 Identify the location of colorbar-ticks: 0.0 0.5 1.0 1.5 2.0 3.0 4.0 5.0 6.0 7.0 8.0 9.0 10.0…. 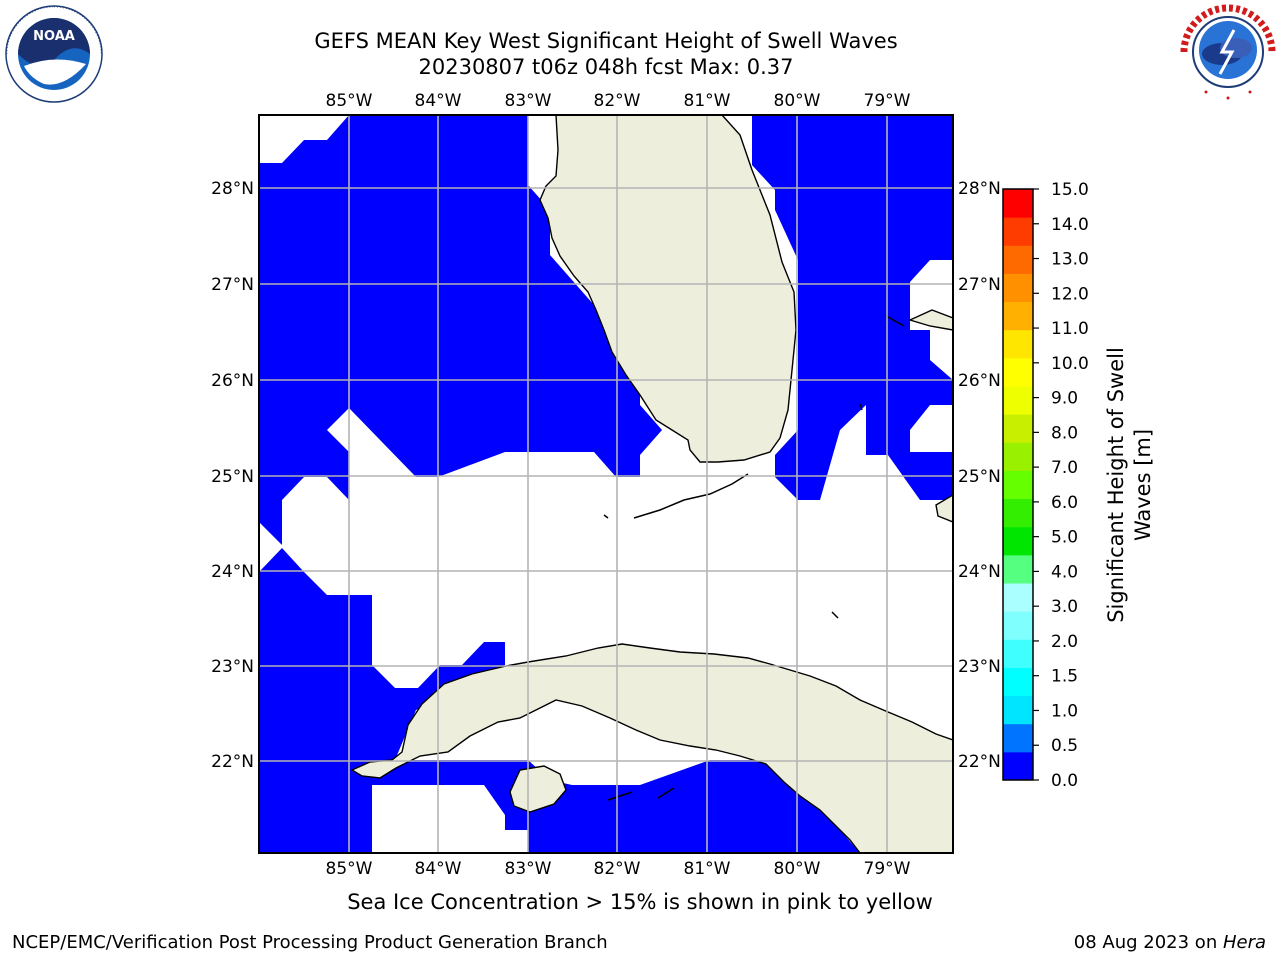
(1061, 485).